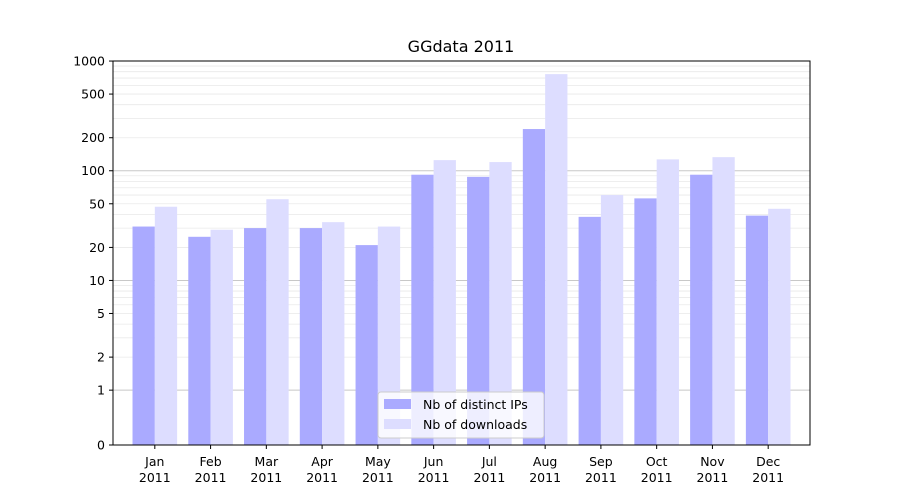 The image size is (900, 504). Describe the element at coordinates (322, 461) in the screenshot. I see `x-tick-label-month: Apr` at that location.